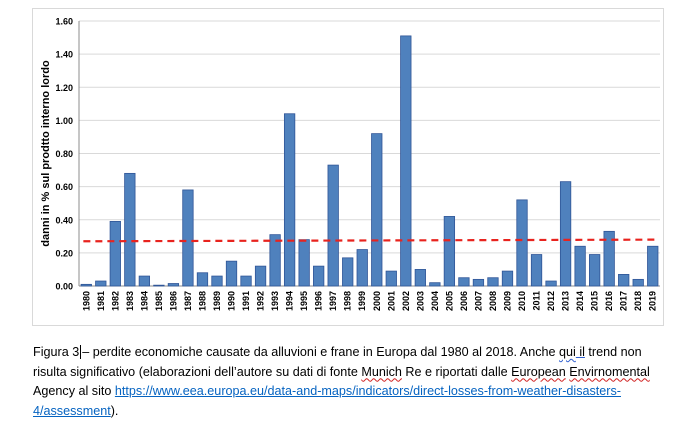 The width and height of the screenshot is (690, 436). Describe the element at coordinates (420, 301) in the screenshot. I see `x-tick-label: 2003` at that location.